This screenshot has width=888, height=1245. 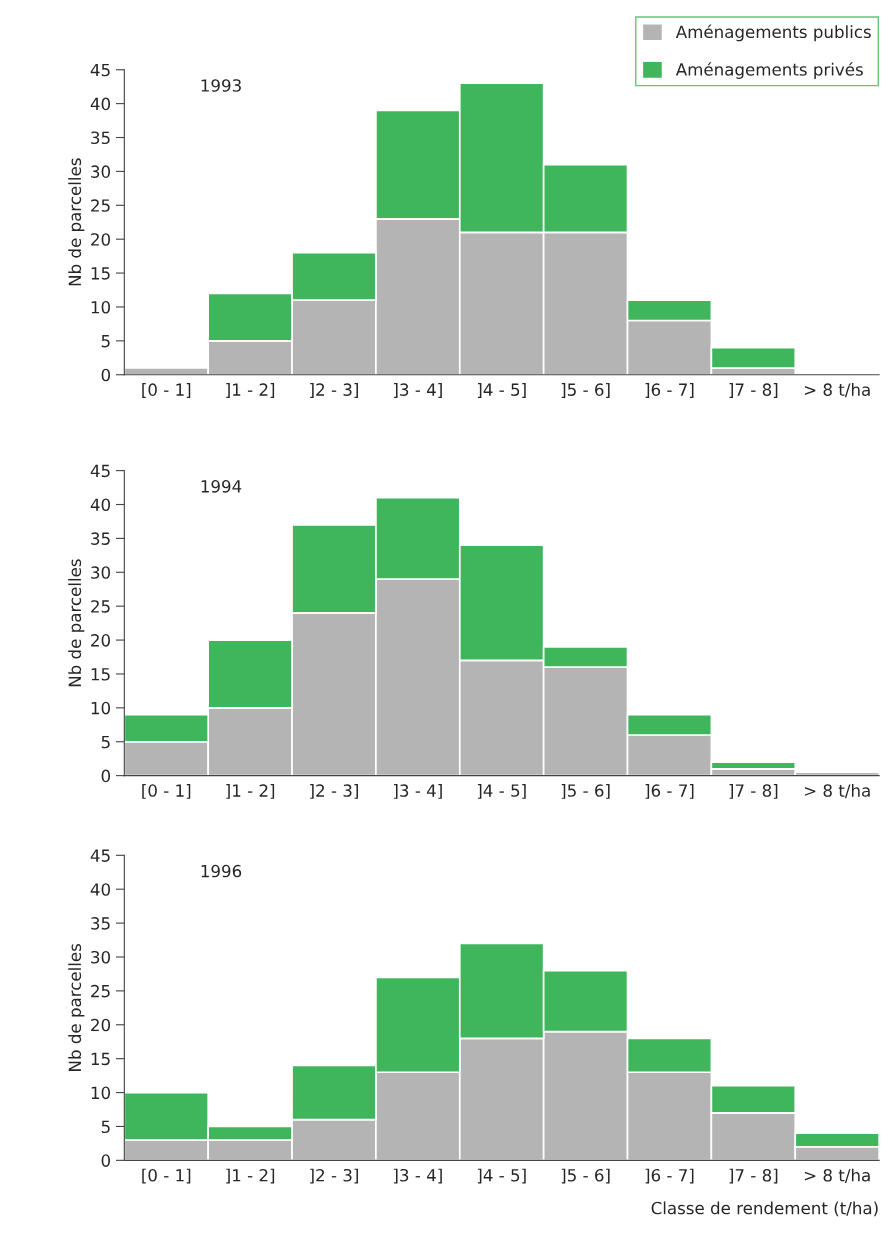 What do you see at coordinates (769, 70) in the screenshot?
I see `legend-label: Aménagements privés` at bounding box center [769, 70].